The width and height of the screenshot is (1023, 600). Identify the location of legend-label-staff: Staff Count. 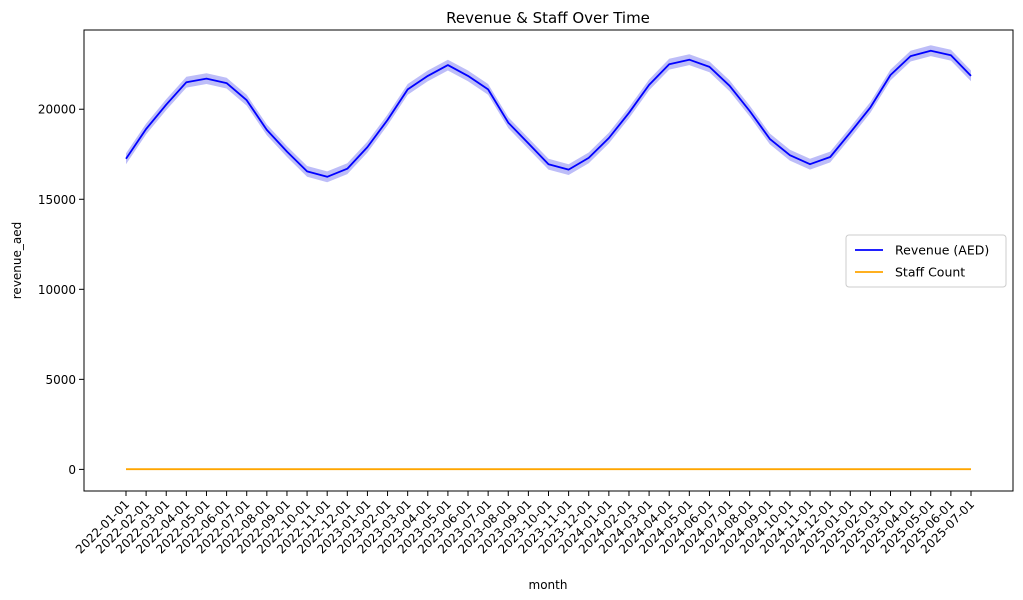
(930, 272).